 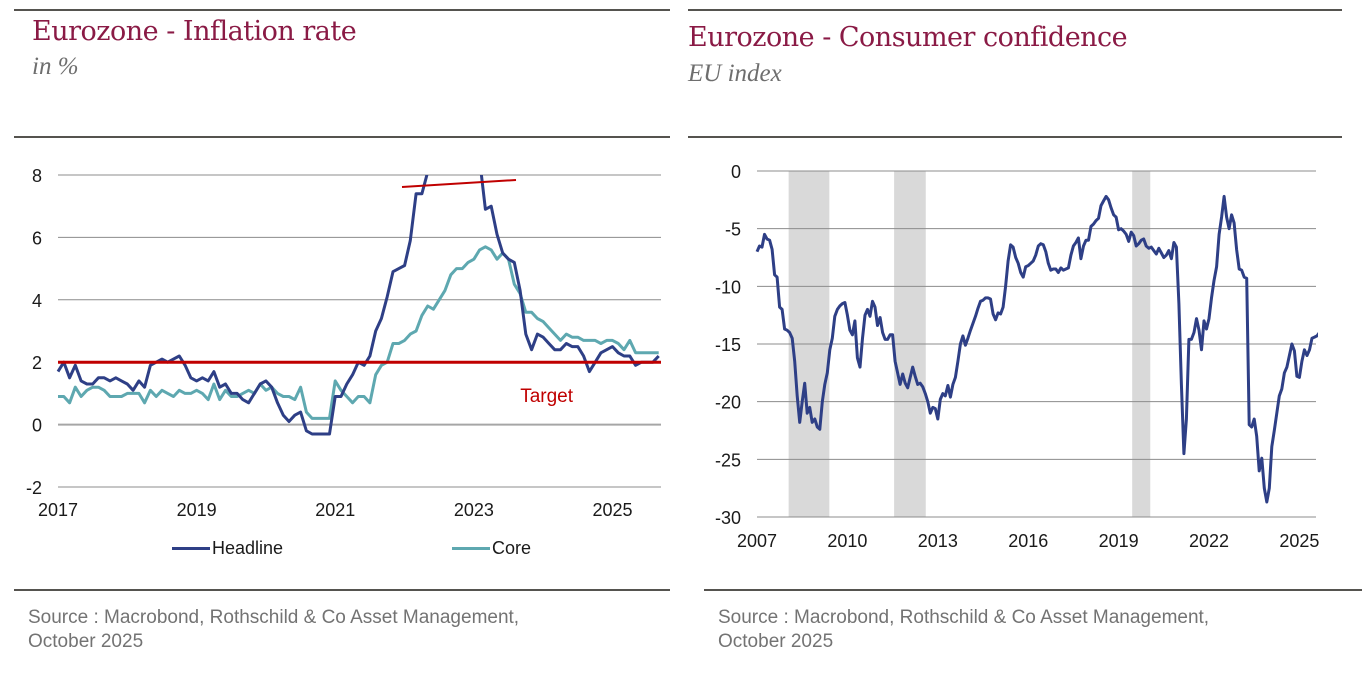 What do you see at coordinates (1028, 541) in the screenshot?
I see `x-tick-label: 2016` at bounding box center [1028, 541].